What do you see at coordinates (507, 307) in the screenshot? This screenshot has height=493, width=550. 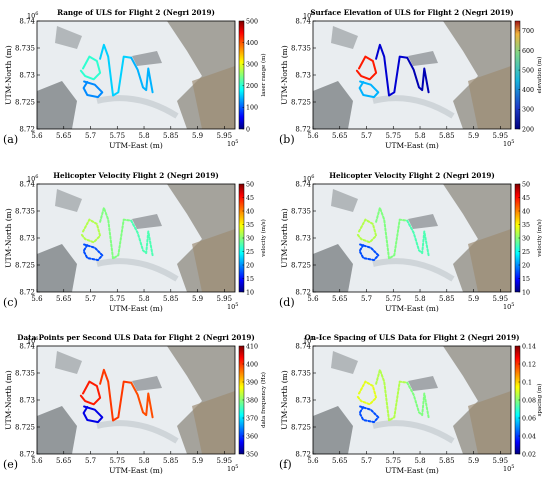 I see `x-exponent-base: 10` at bounding box center [507, 307].